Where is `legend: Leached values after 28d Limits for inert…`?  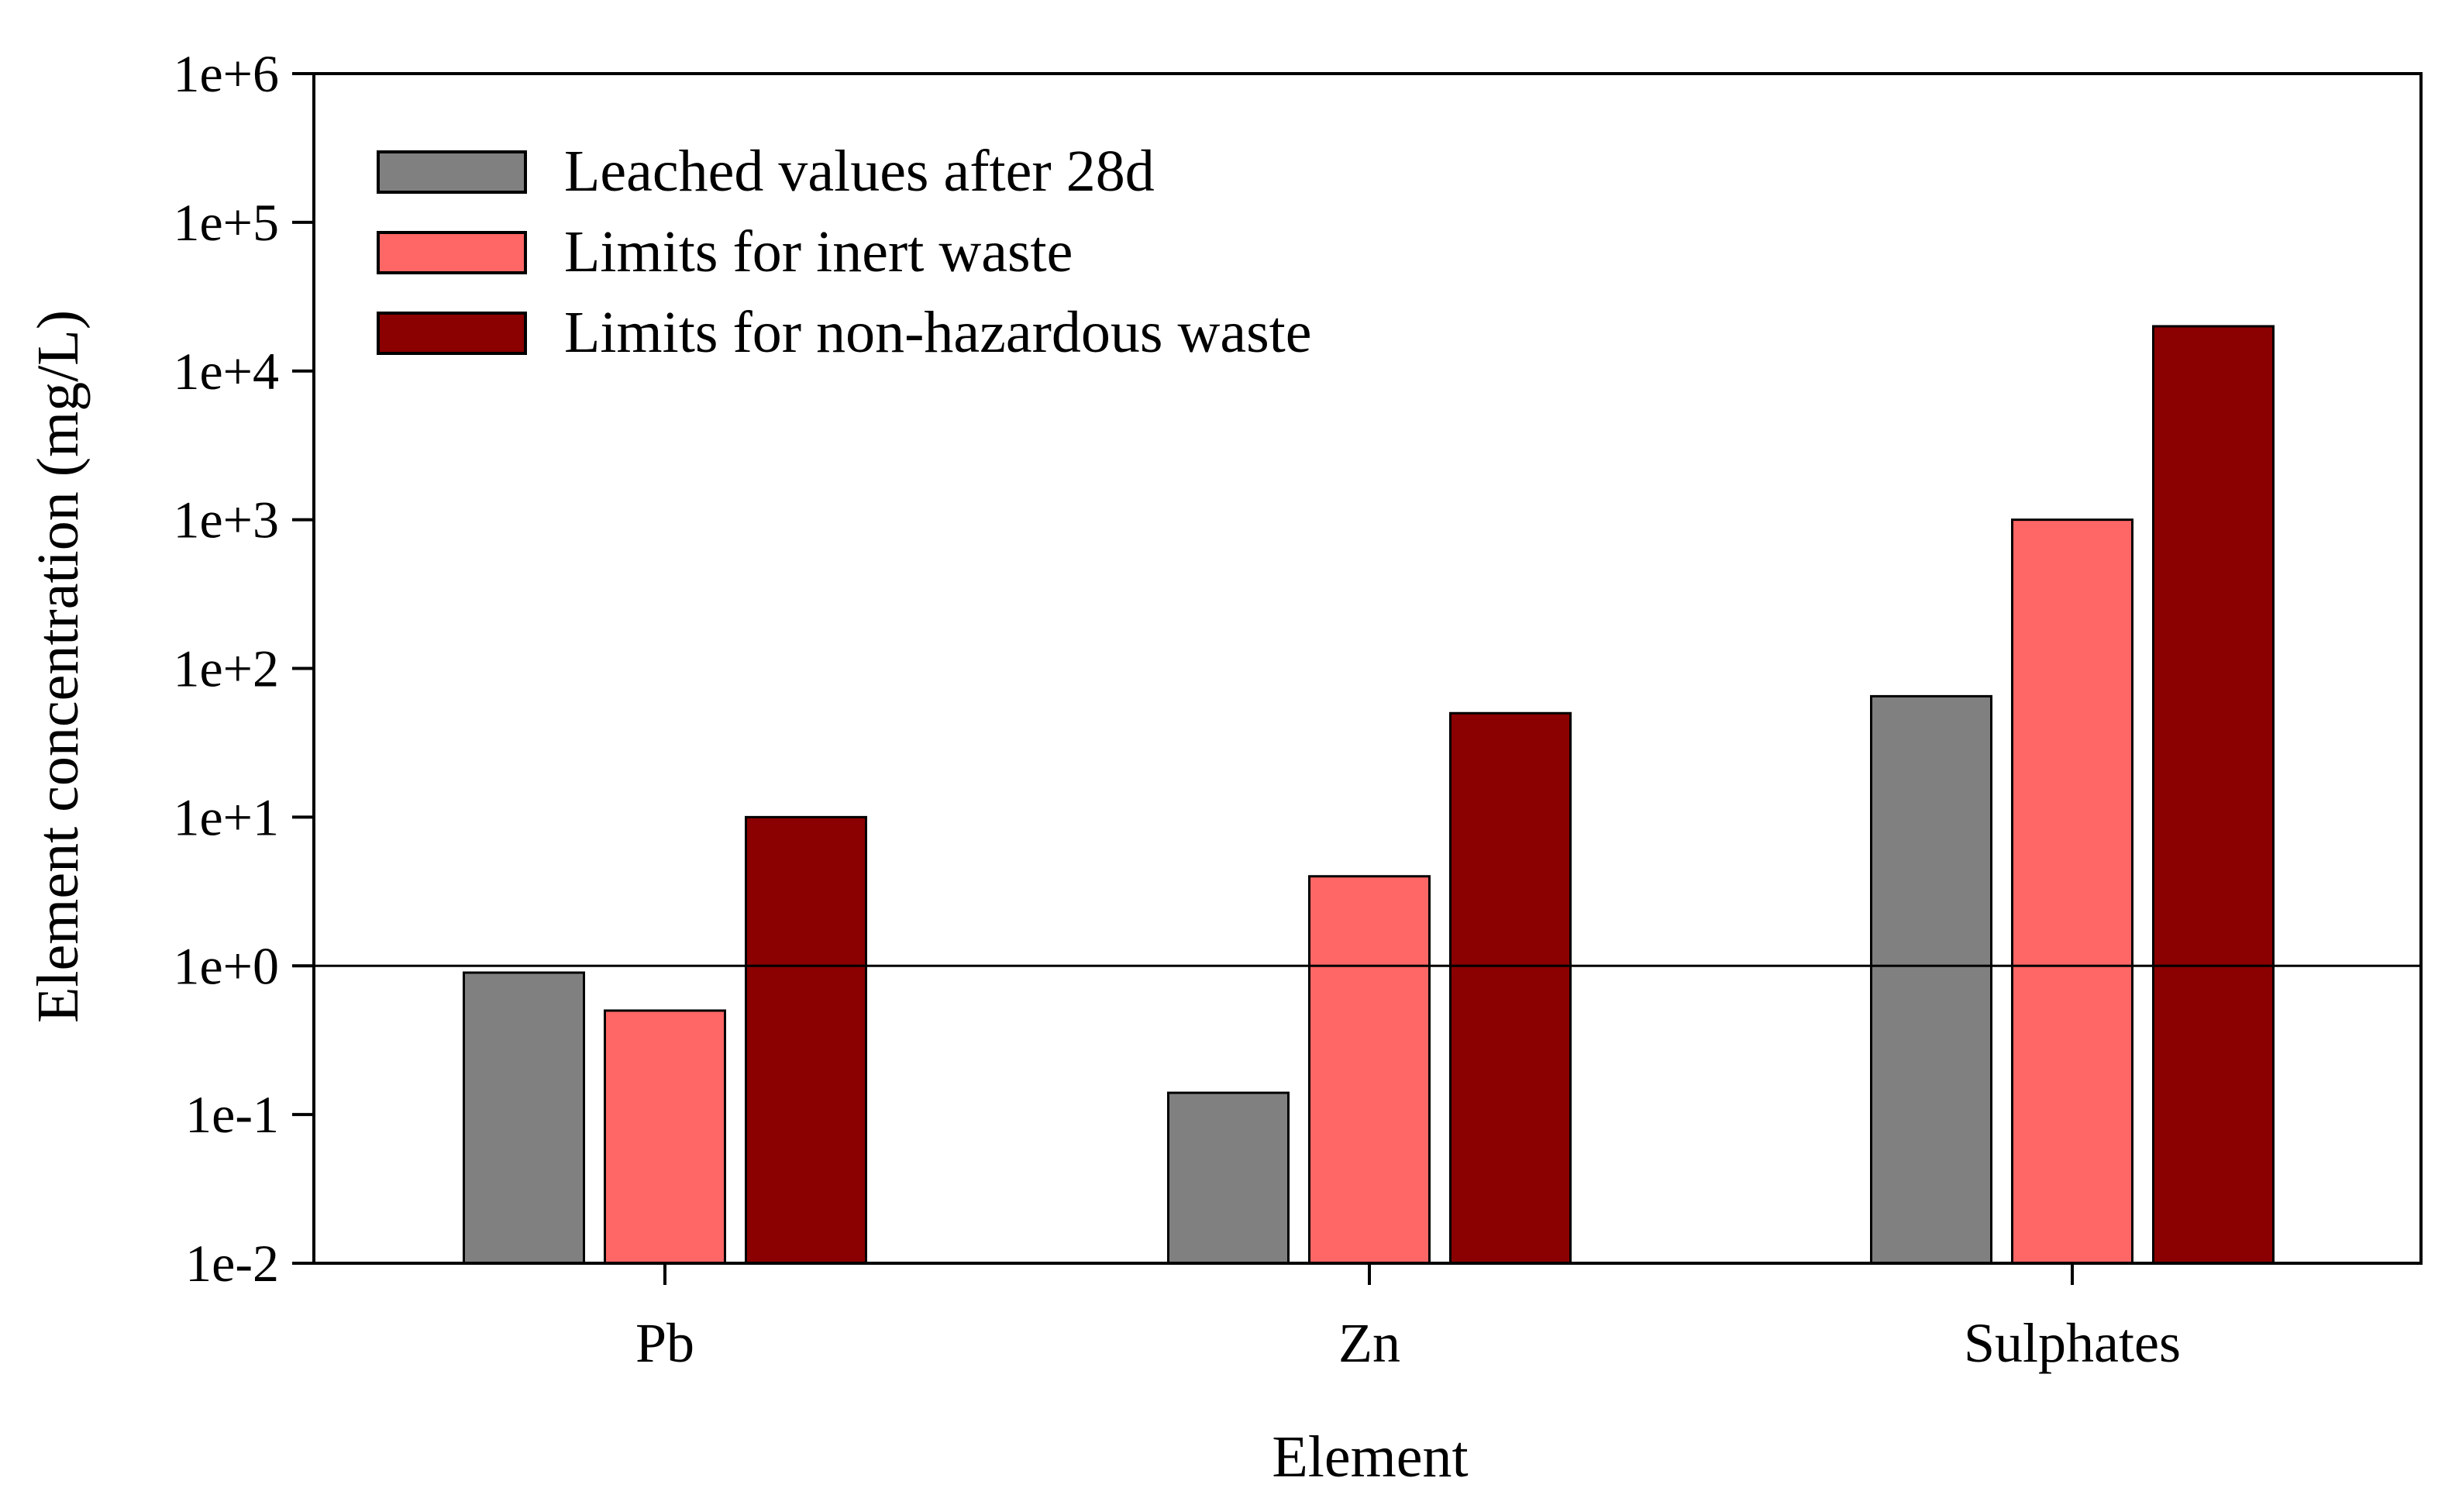 legend: Leached values after 28d Limits for inert… is located at coordinates (844, 252).